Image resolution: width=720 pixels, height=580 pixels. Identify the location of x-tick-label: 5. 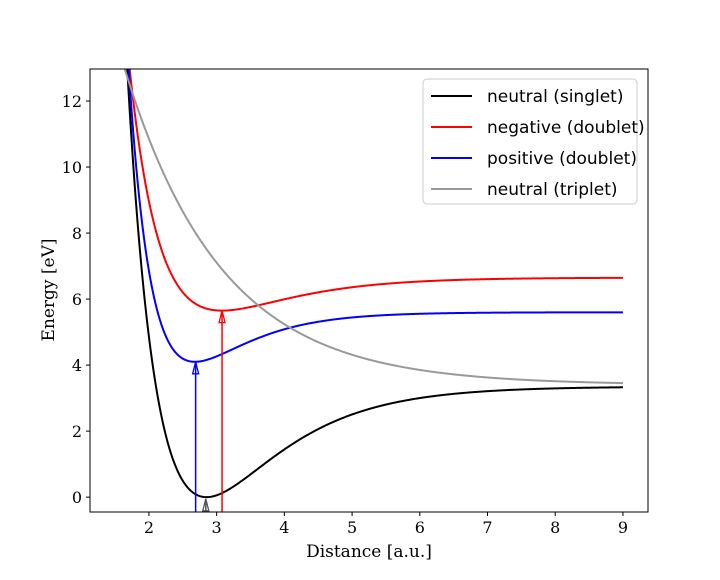
(352, 527).